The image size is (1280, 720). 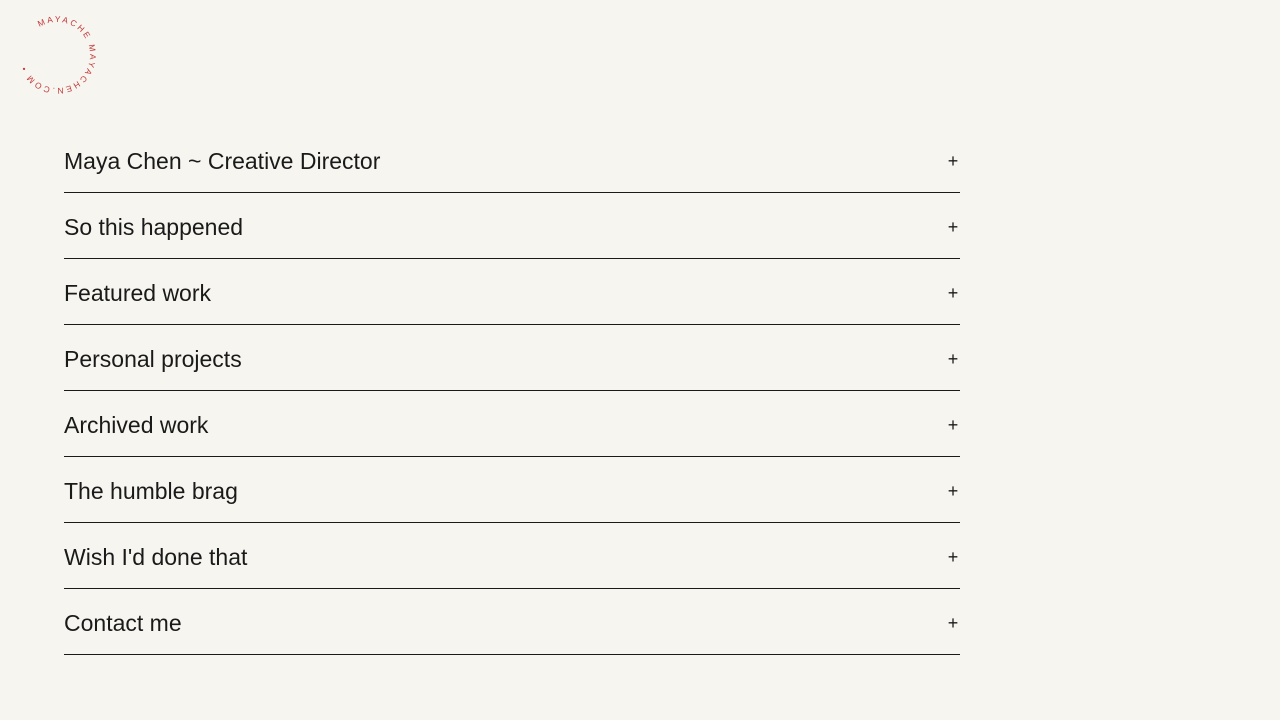 I want to click on accordion-item-label: So this happened, so click(x=154, y=226).